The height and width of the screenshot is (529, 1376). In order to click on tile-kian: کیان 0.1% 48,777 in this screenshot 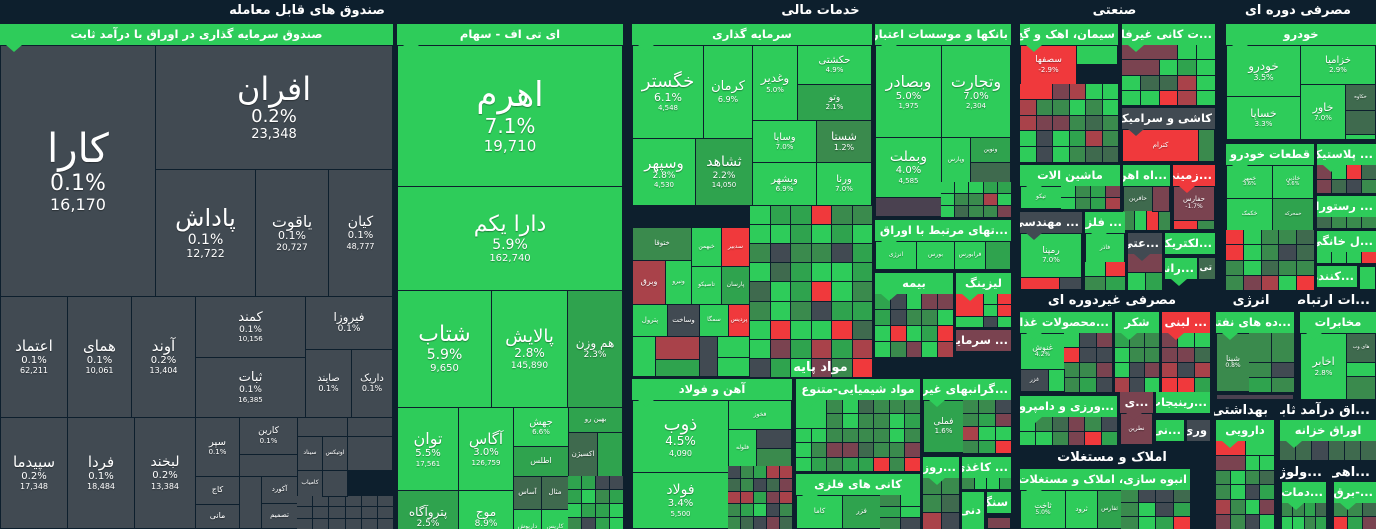, I will do `click(360, 233)`.